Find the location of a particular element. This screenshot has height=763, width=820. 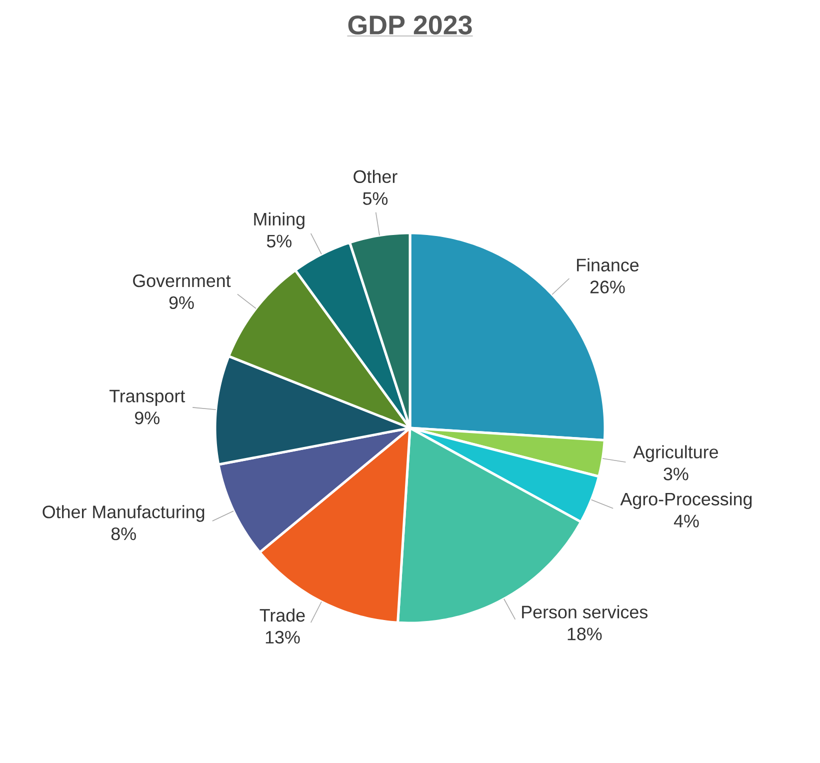

slice-label: Mining is located at coordinates (279, 221).